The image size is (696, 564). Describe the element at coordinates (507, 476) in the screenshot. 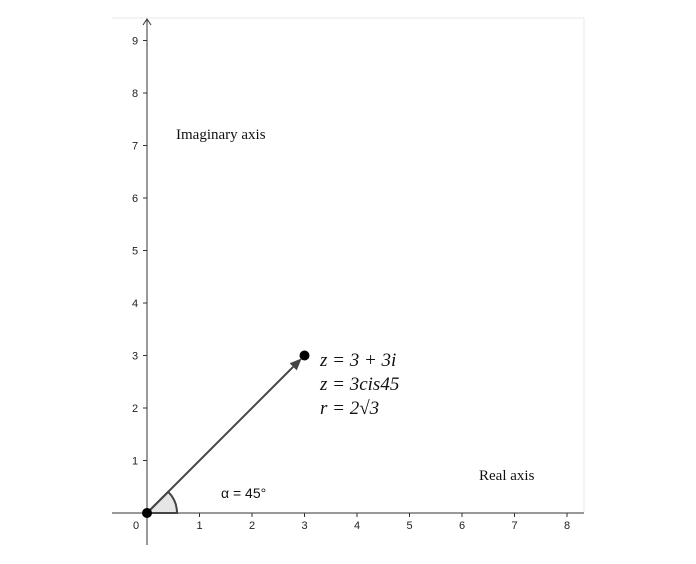

I see `real-axis-label: Real axis` at that location.